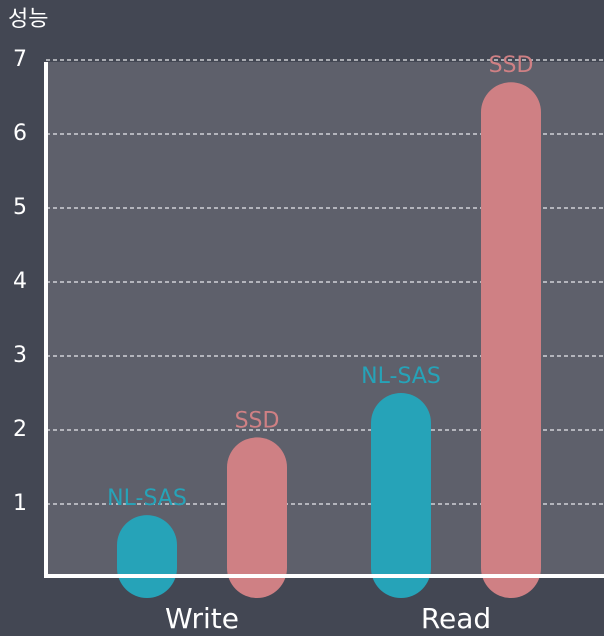 This screenshot has height=636, width=604. Describe the element at coordinates (20, 503) in the screenshot. I see `y-tick-label: 1` at that location.